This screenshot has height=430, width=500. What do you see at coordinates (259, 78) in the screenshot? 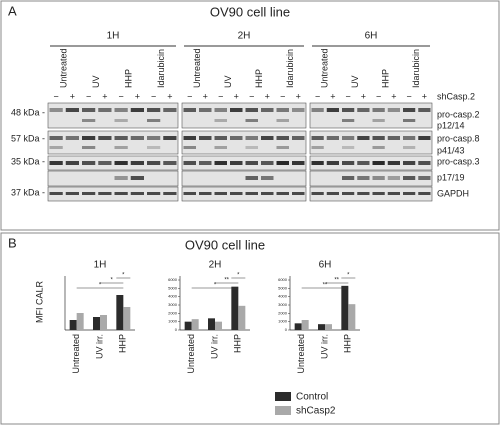
I see `treatment-label: HHP` at bounding box center [259, 78].